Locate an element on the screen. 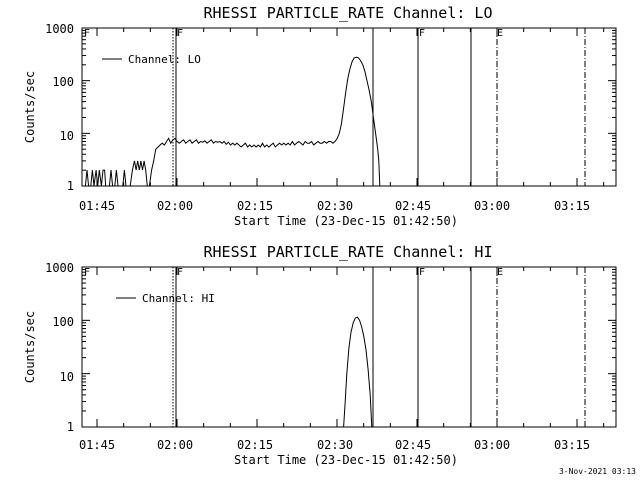 This screenshot has height=480, width=640. panel-lo-flag-label: E is located at coordinates (500, 33).